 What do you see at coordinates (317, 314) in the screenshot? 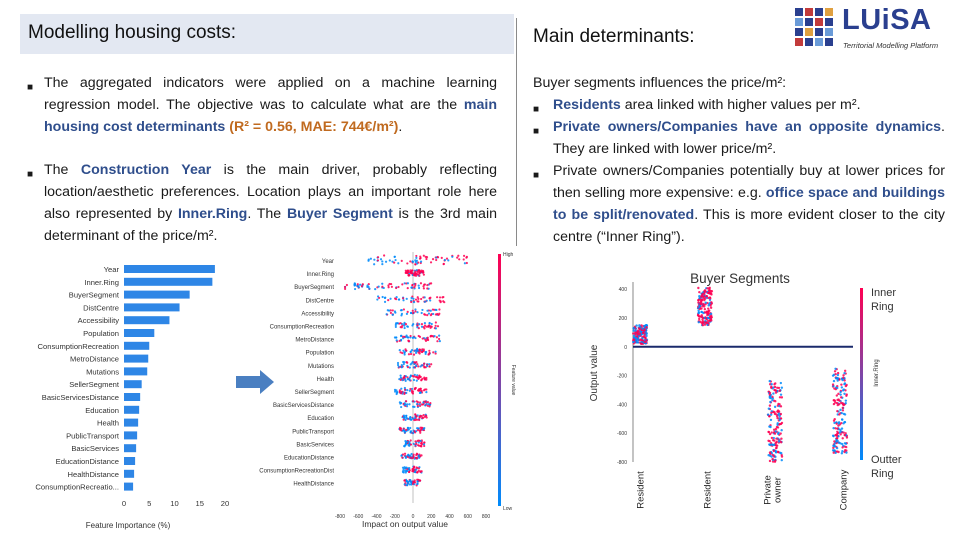
I see `shap-feature-label: Accessibility` at bounding box center [317, 314].